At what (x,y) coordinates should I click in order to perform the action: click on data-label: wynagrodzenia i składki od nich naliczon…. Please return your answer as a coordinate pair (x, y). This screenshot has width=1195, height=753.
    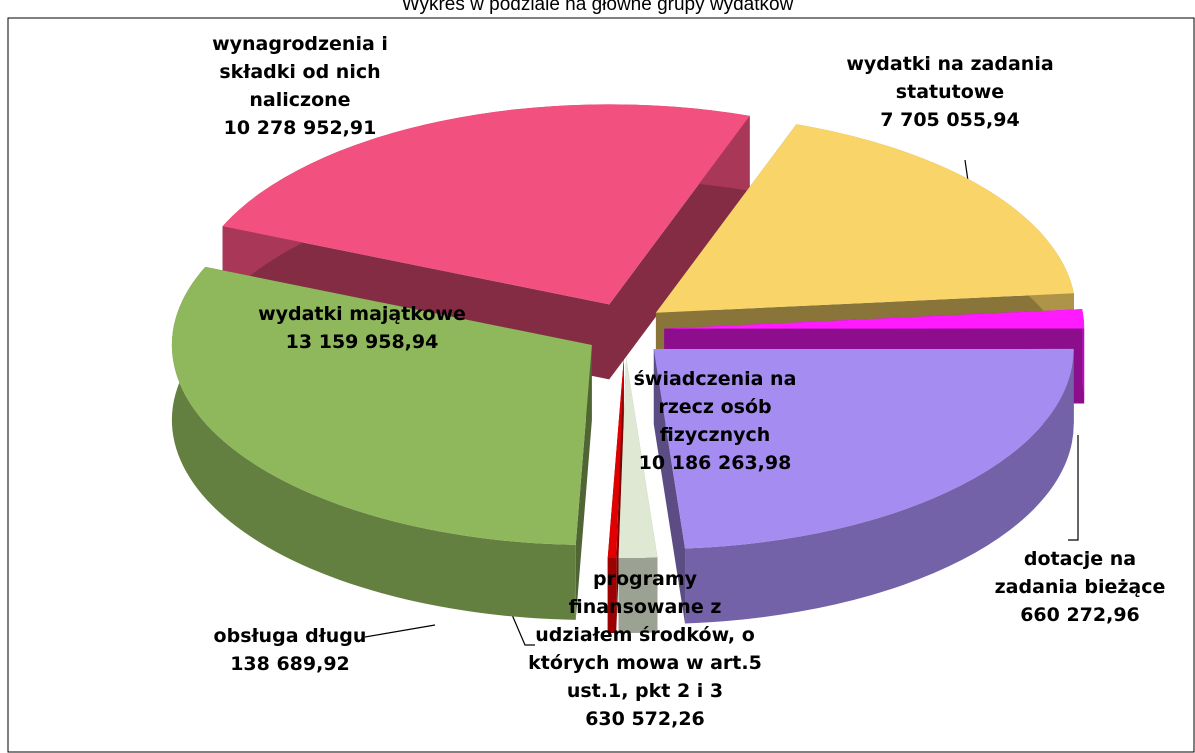
    Looking at the image, I should click on (300, 86).